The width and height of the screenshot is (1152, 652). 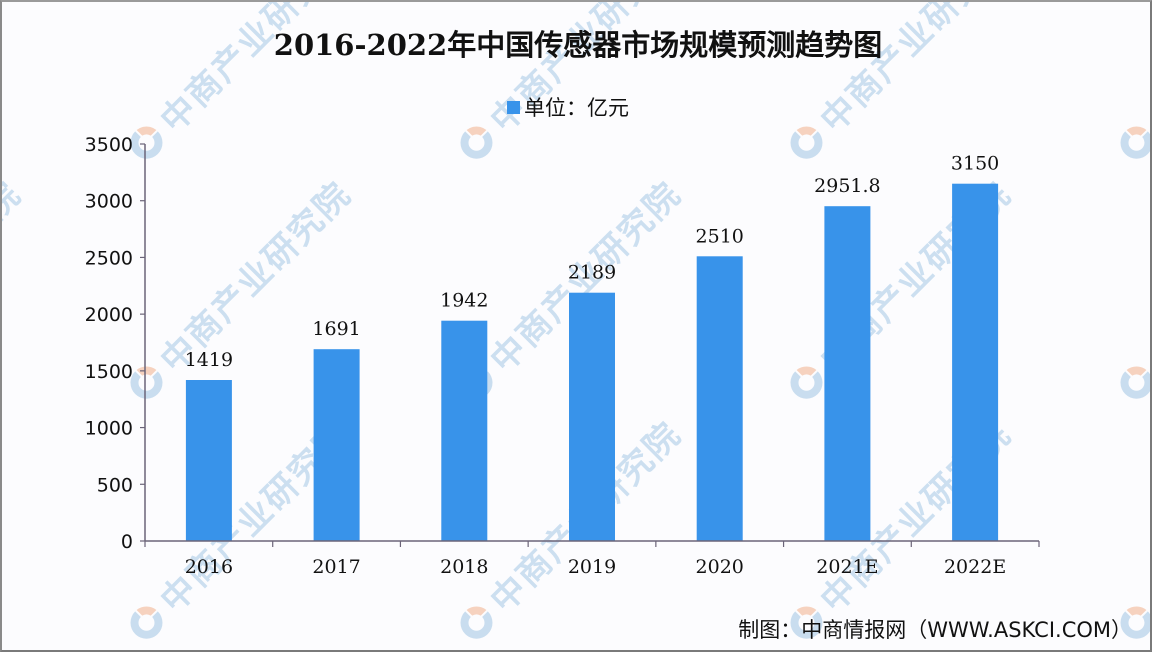 I want to click on source-credit: 制图：中商情报网（WWW.ASKCI.COM）, so click(x=935, y=630).